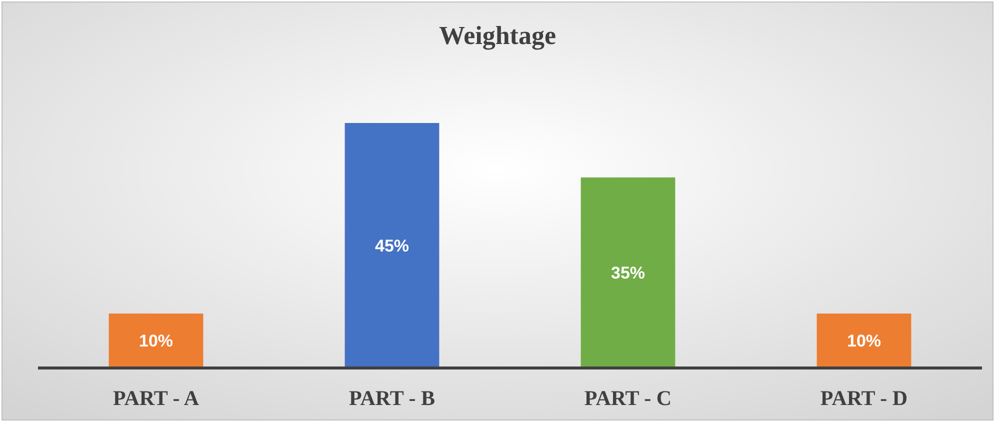 The width and height of the screenshot is (995, 424). What do you see at coordinates (392, 398) in the screenshot?
I see `x-tick-label: PART - B` at bounding box center [392, 398].